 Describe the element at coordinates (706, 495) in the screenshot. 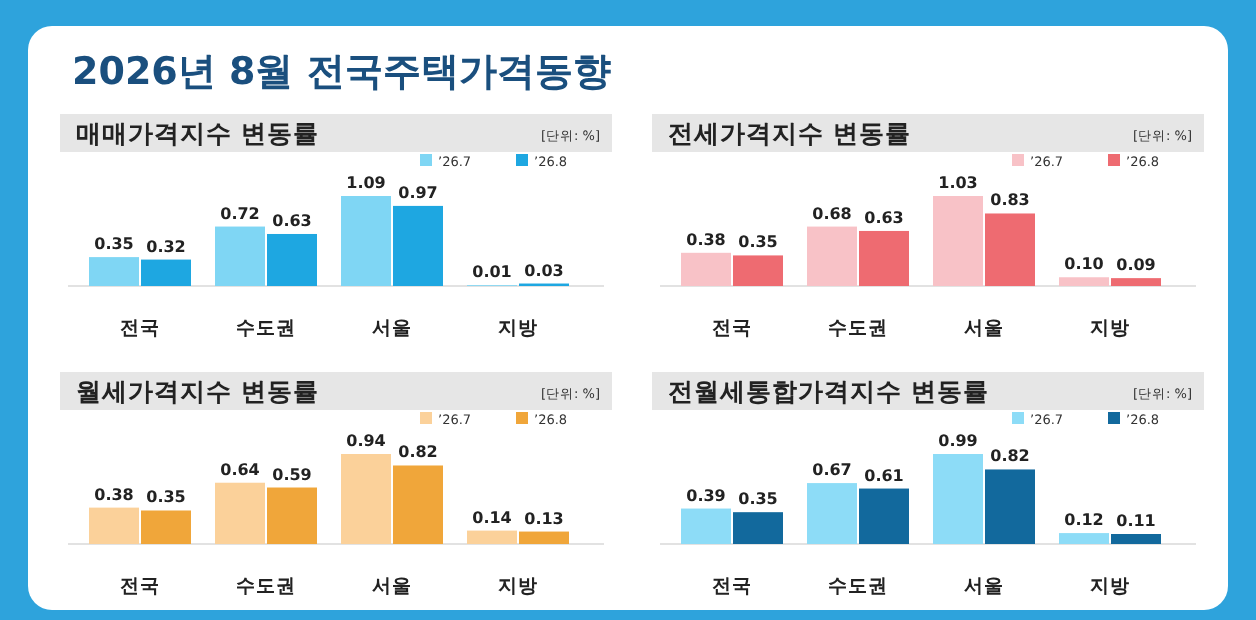

I see `data-label: 0.39` at that location.